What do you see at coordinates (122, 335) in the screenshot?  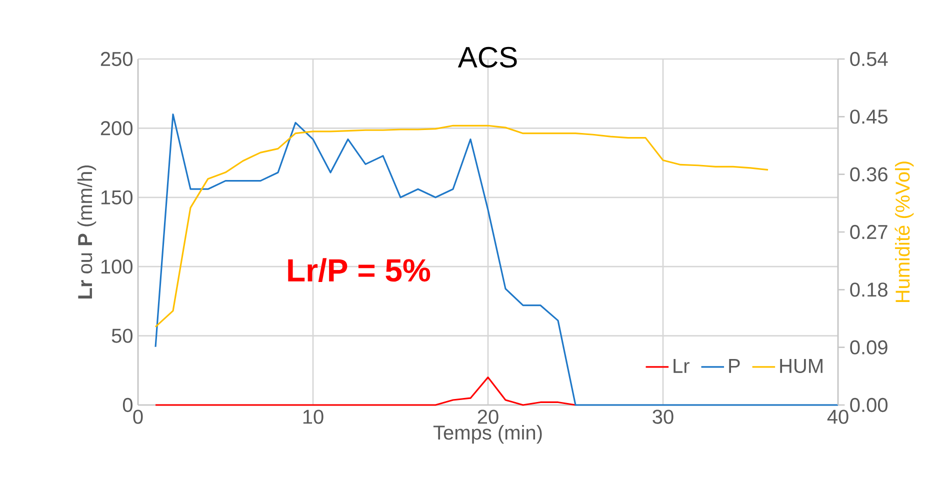 I see `y-tick-label: 50` at bounding box center [122, 335].